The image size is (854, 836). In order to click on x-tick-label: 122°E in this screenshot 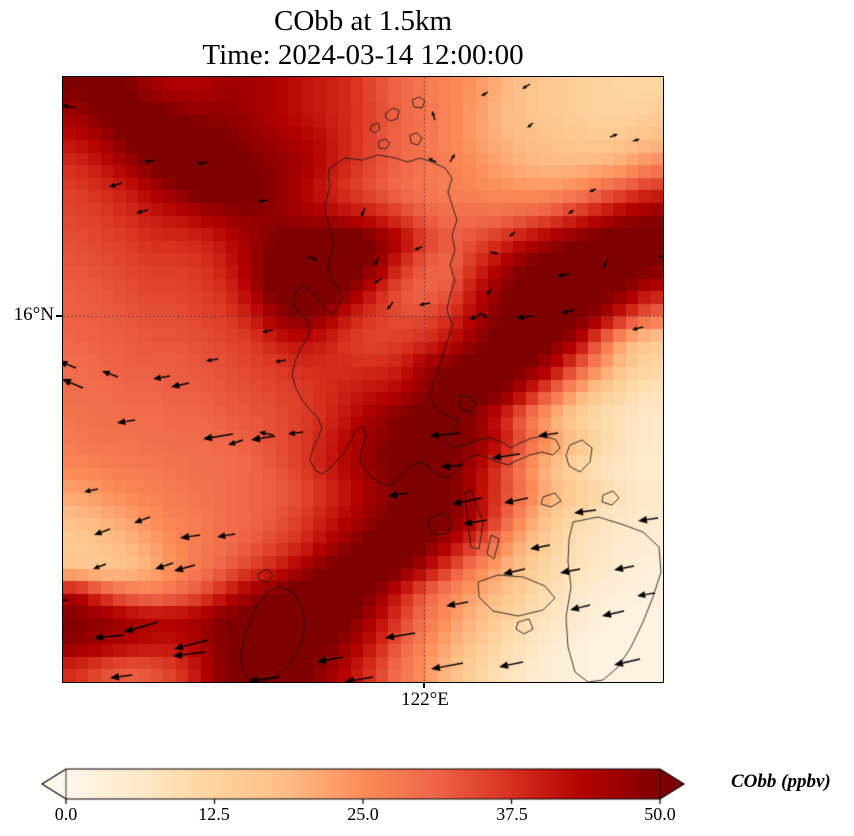, I will do `click(425, 699)`.